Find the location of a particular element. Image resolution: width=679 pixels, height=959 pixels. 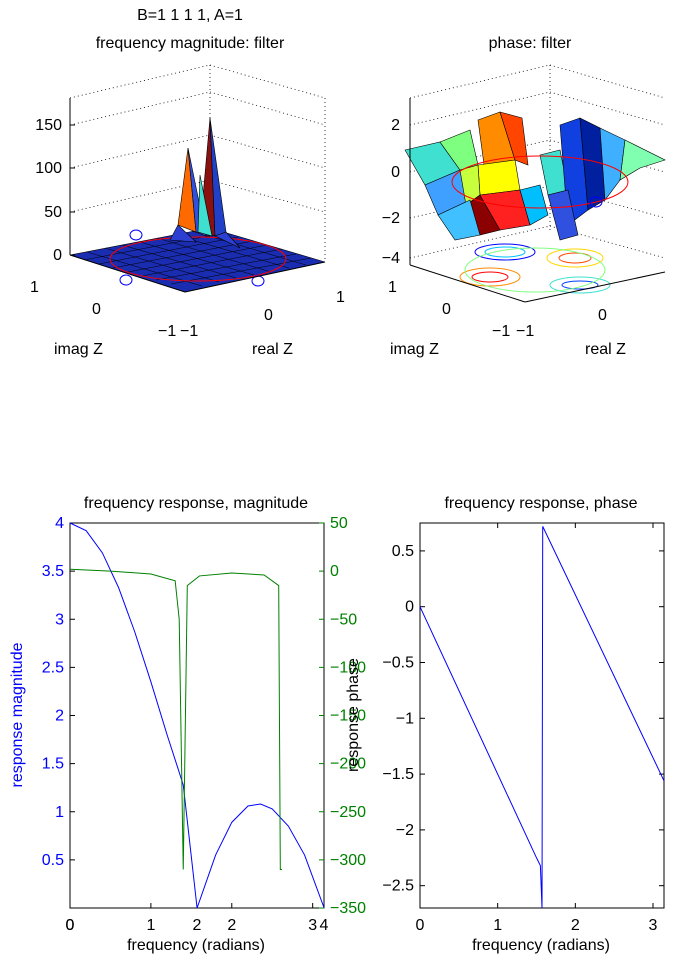

panel1-y-tick: 0 is located at coordinates (96, 309).